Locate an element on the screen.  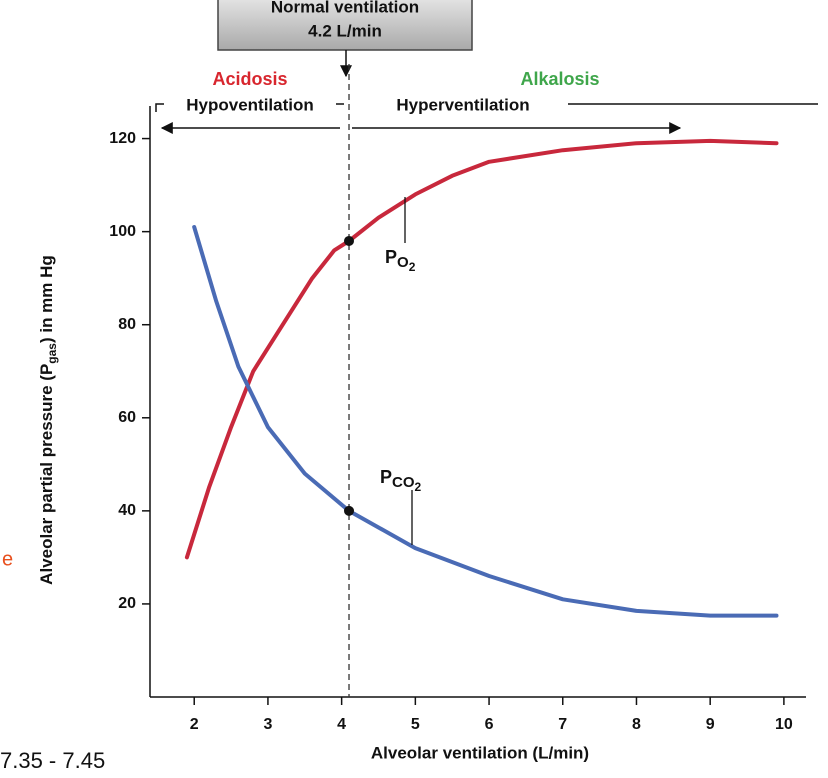
x-tick-label: 4 is located at coordinates (341, 724).